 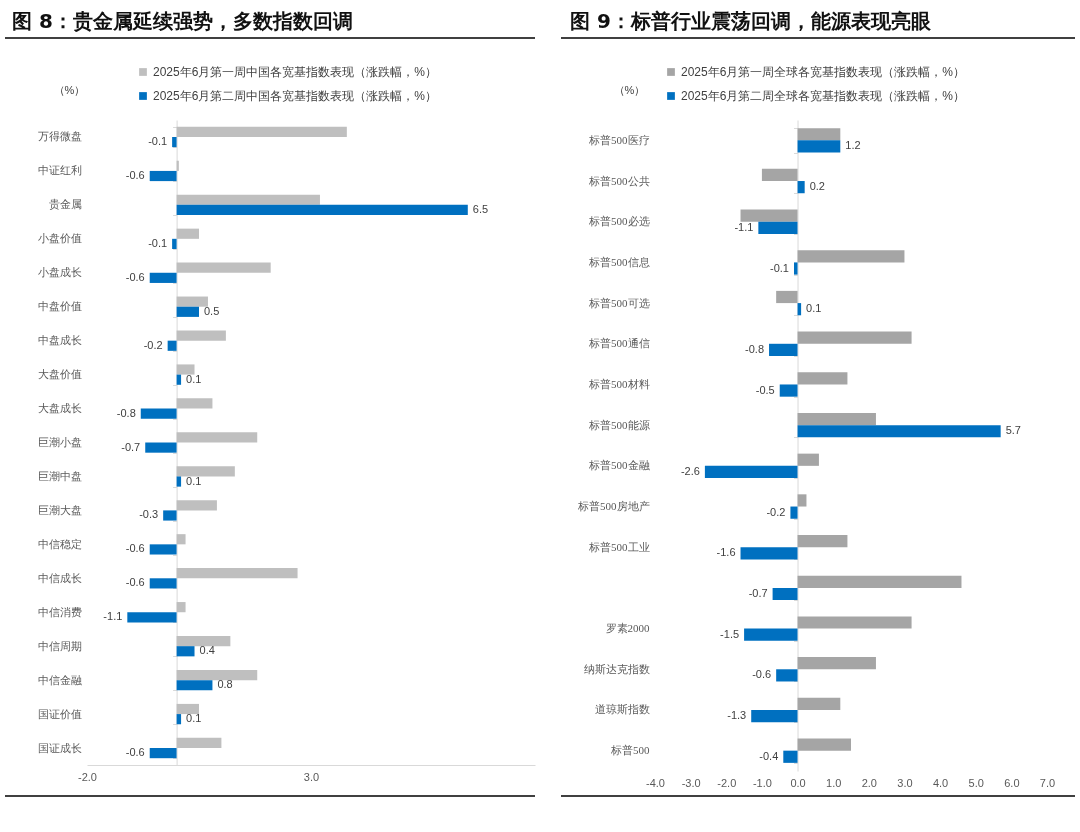 I want to click on x-tick-label: -1.0, so click(x=762, y=782).